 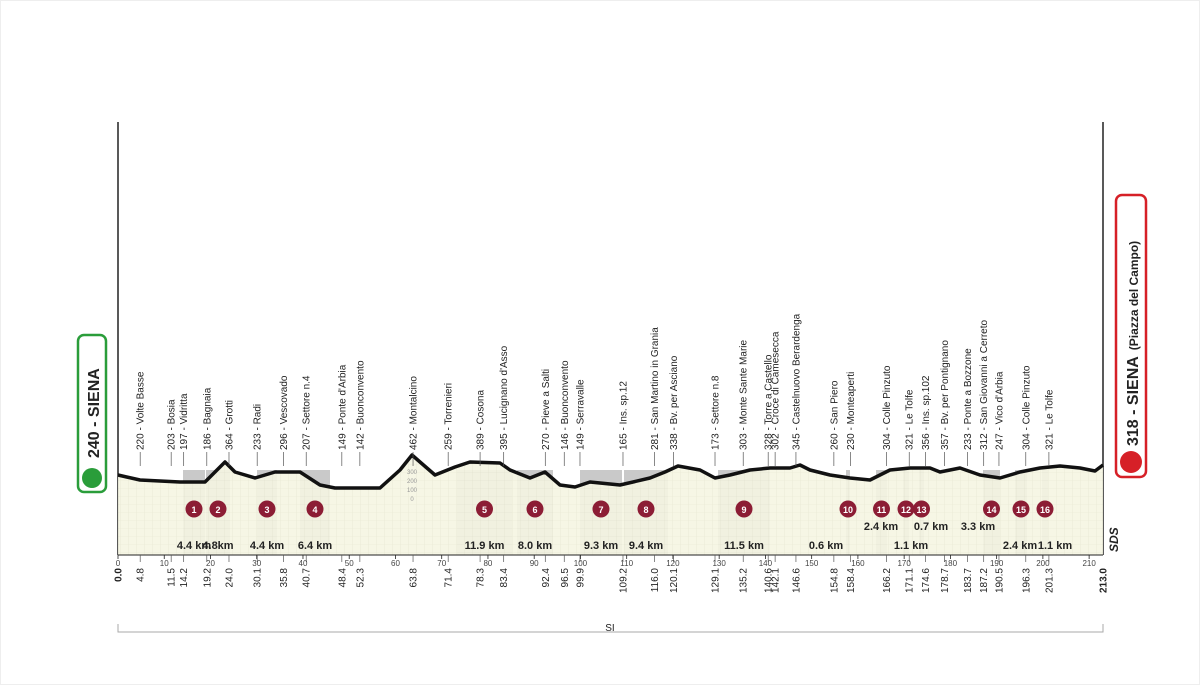 I want to click on sector-number: 2, so click(x=217, y=510).